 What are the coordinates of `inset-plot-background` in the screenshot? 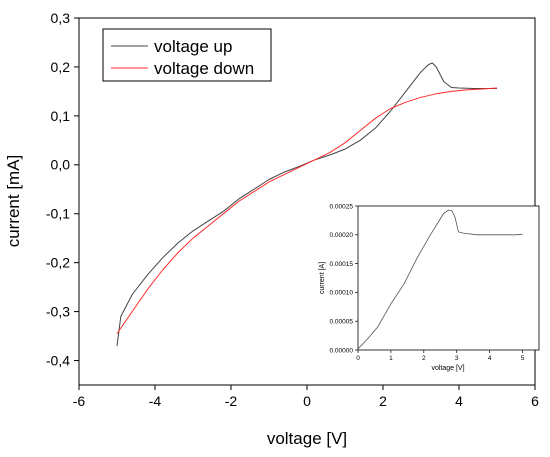 It's located at (448, 278).